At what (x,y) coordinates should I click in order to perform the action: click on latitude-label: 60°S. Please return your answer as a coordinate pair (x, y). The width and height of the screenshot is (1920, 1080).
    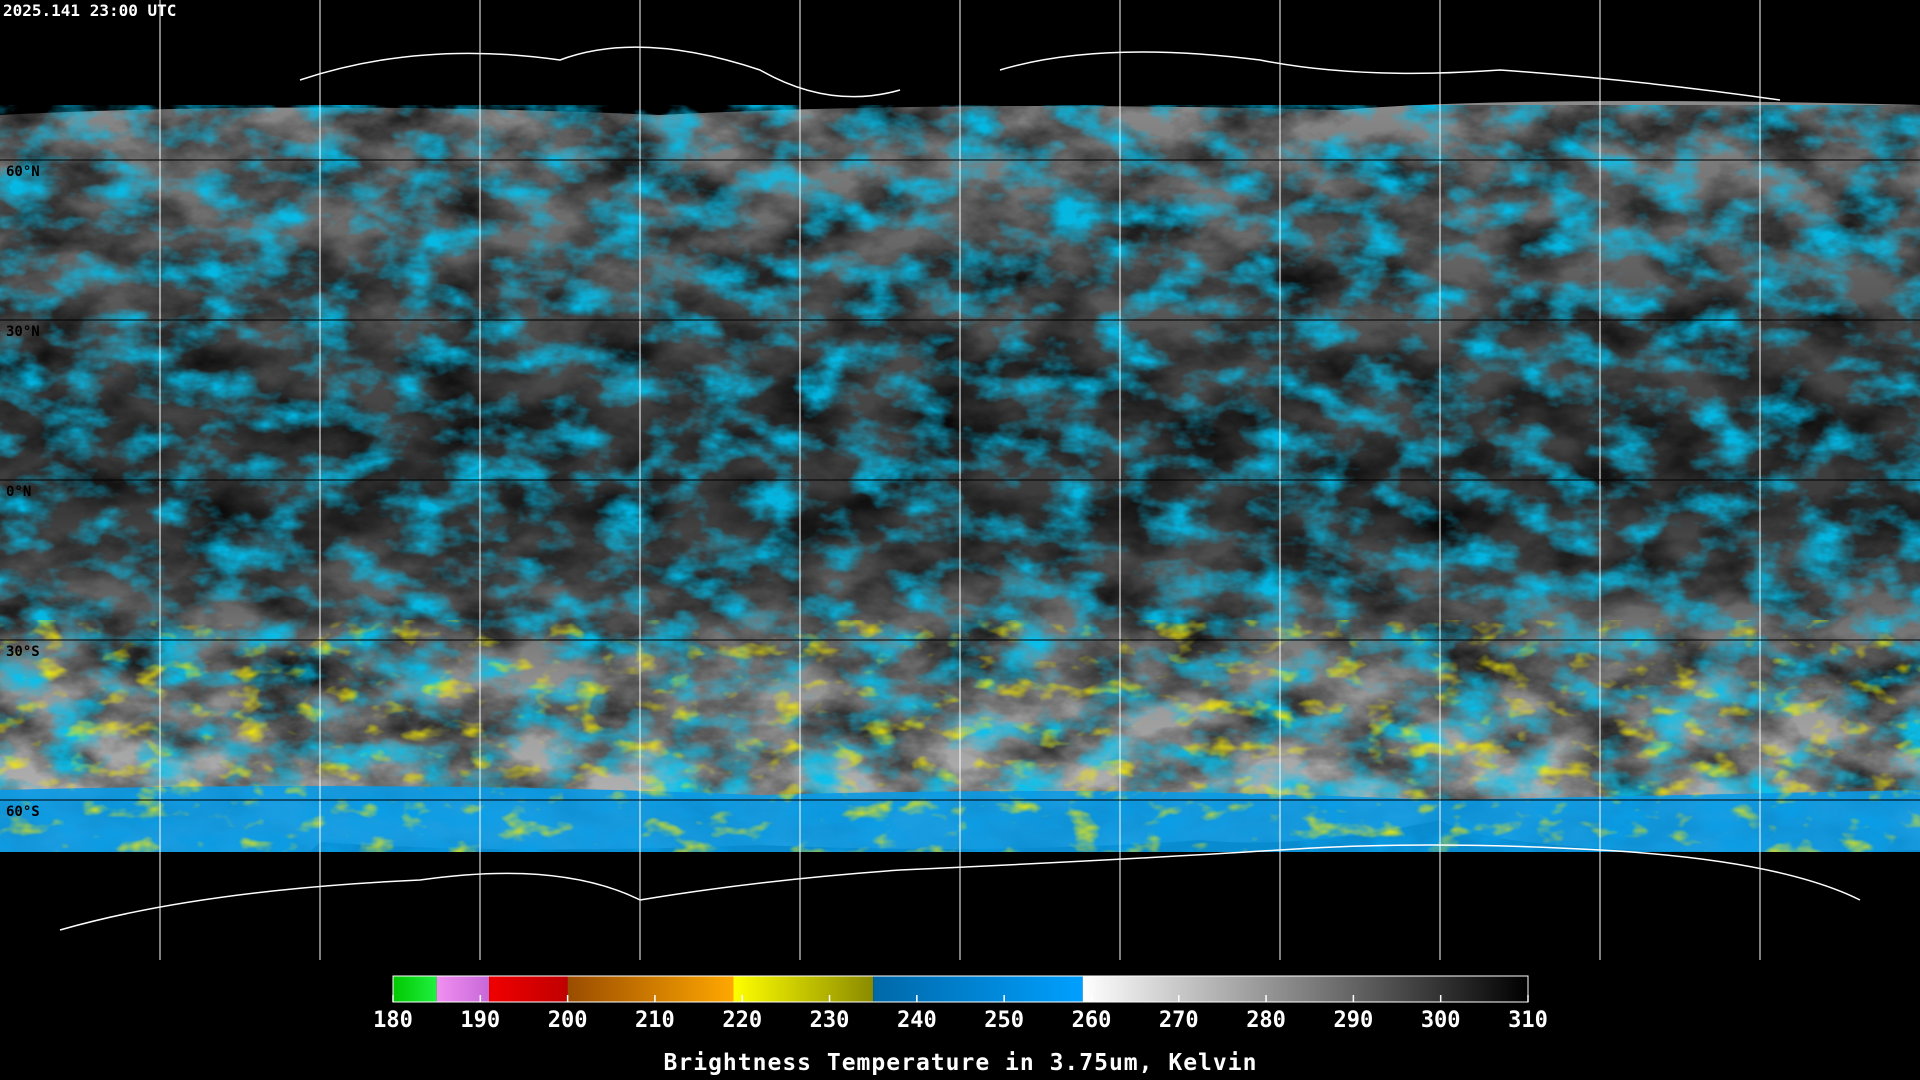
    Looking at the image, I should click on (23, 812).